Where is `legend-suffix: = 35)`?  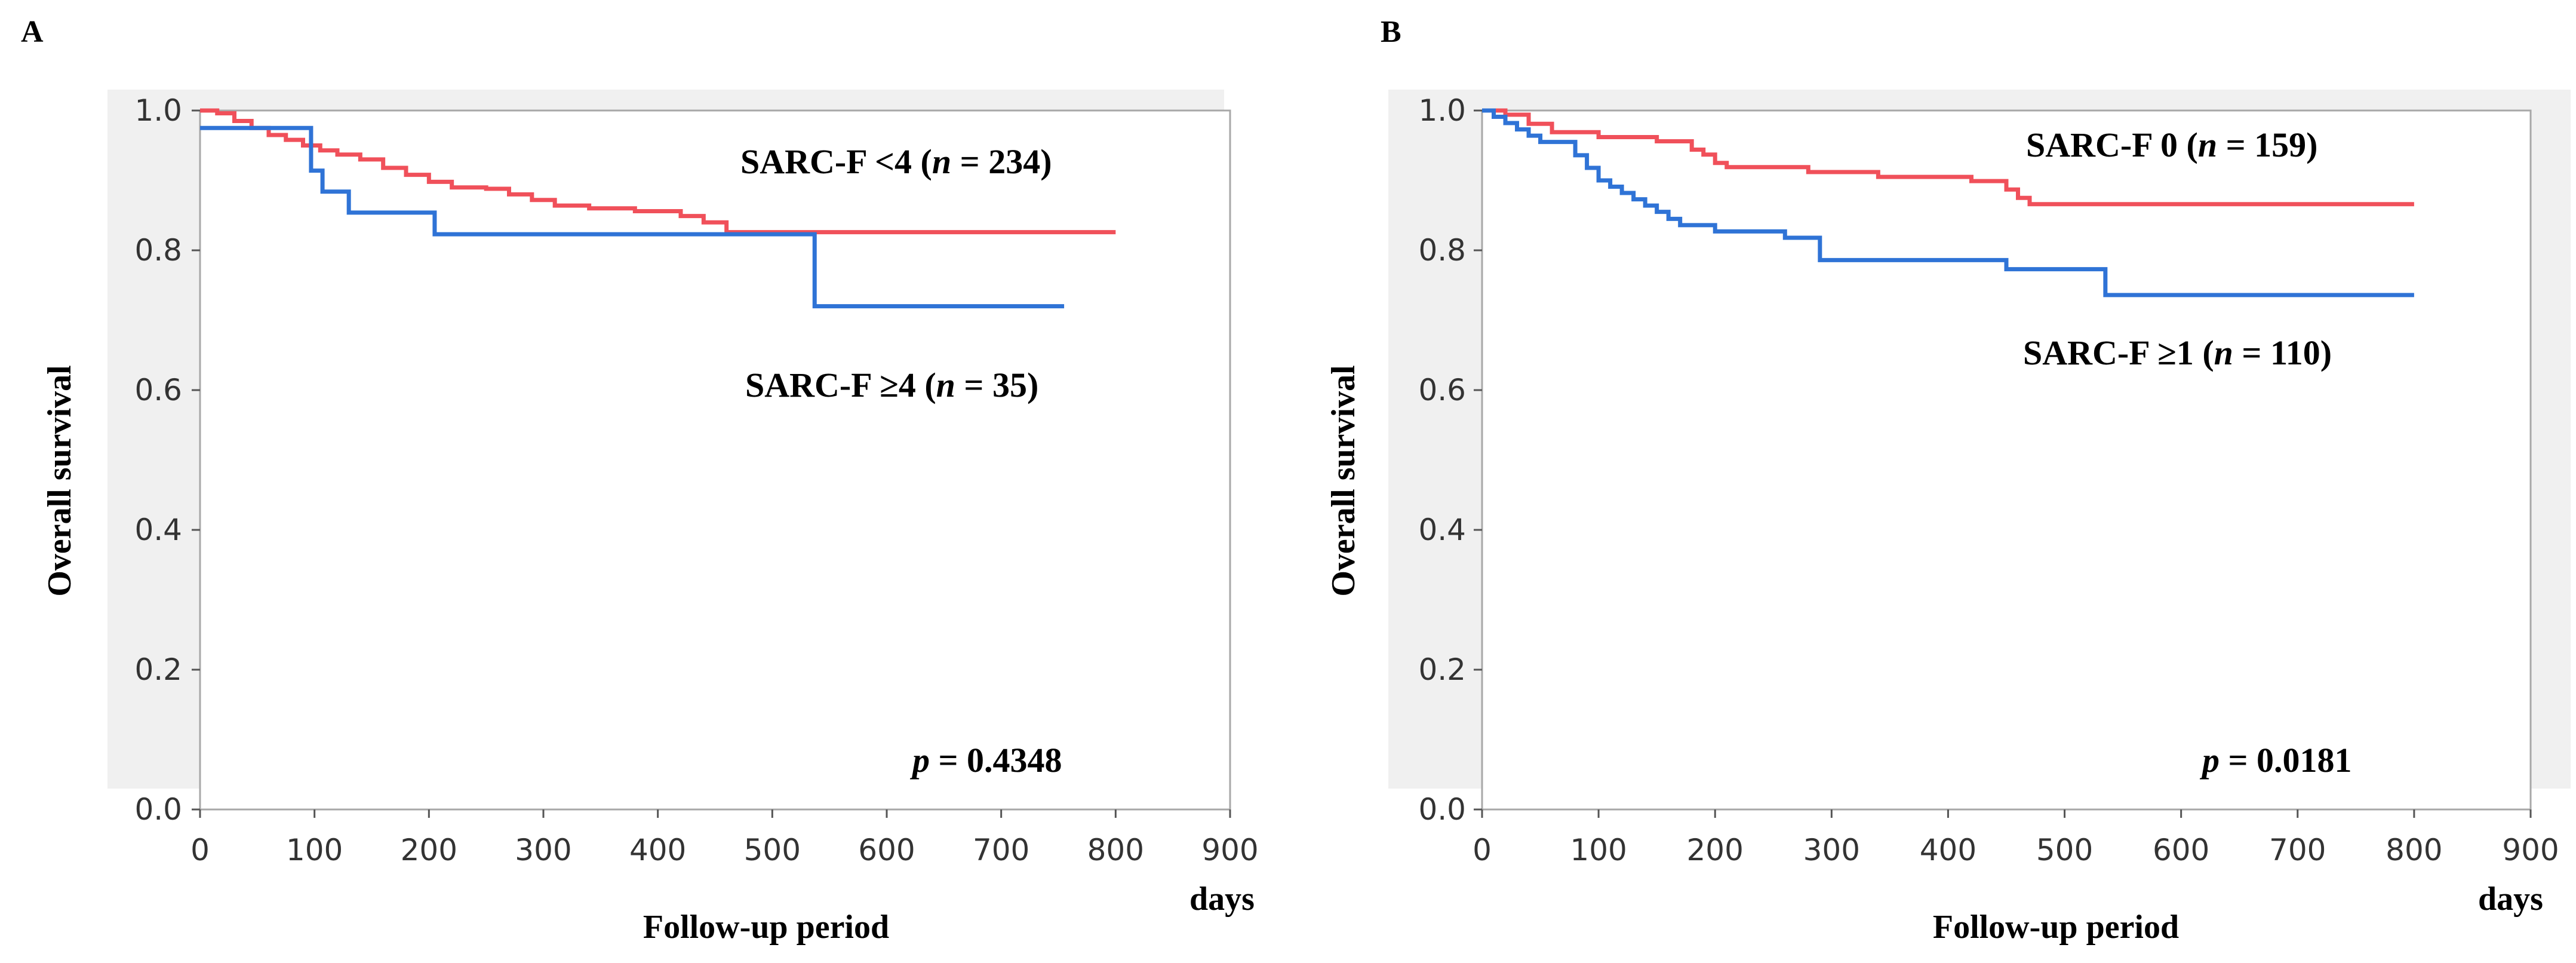 legend-suffix: = 35) is located at coordinates (996, 385).